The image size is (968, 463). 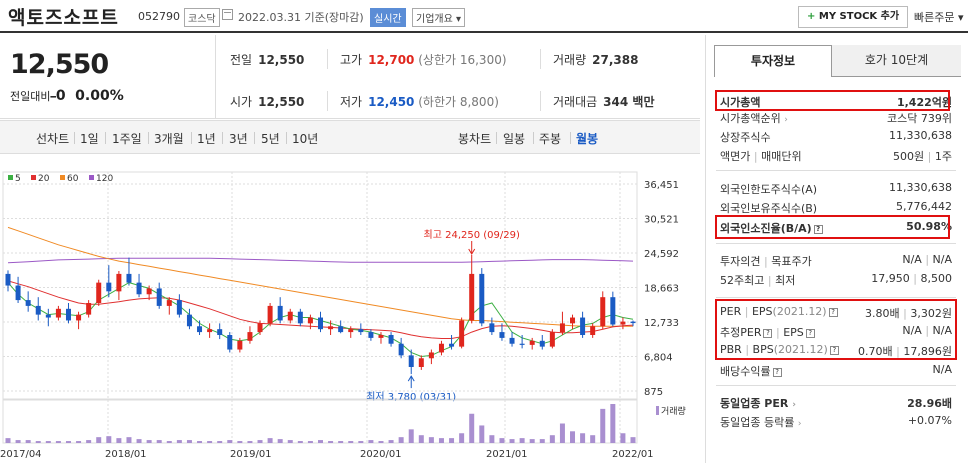 What do you see at coordinates (18, 179) in the screenshot?
I see `legend-5: 5` at bounding box center [18, 179].